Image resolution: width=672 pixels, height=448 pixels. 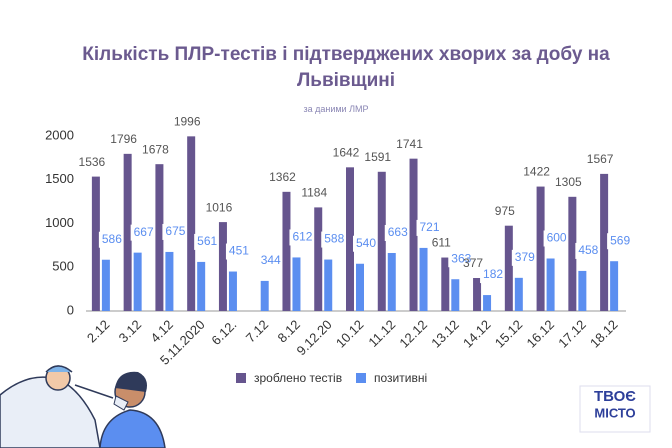 What do you see at coordinates (59, 222) in the screenshot?
I see `y-tick-label: 1000` at bounding box center [59, 222].